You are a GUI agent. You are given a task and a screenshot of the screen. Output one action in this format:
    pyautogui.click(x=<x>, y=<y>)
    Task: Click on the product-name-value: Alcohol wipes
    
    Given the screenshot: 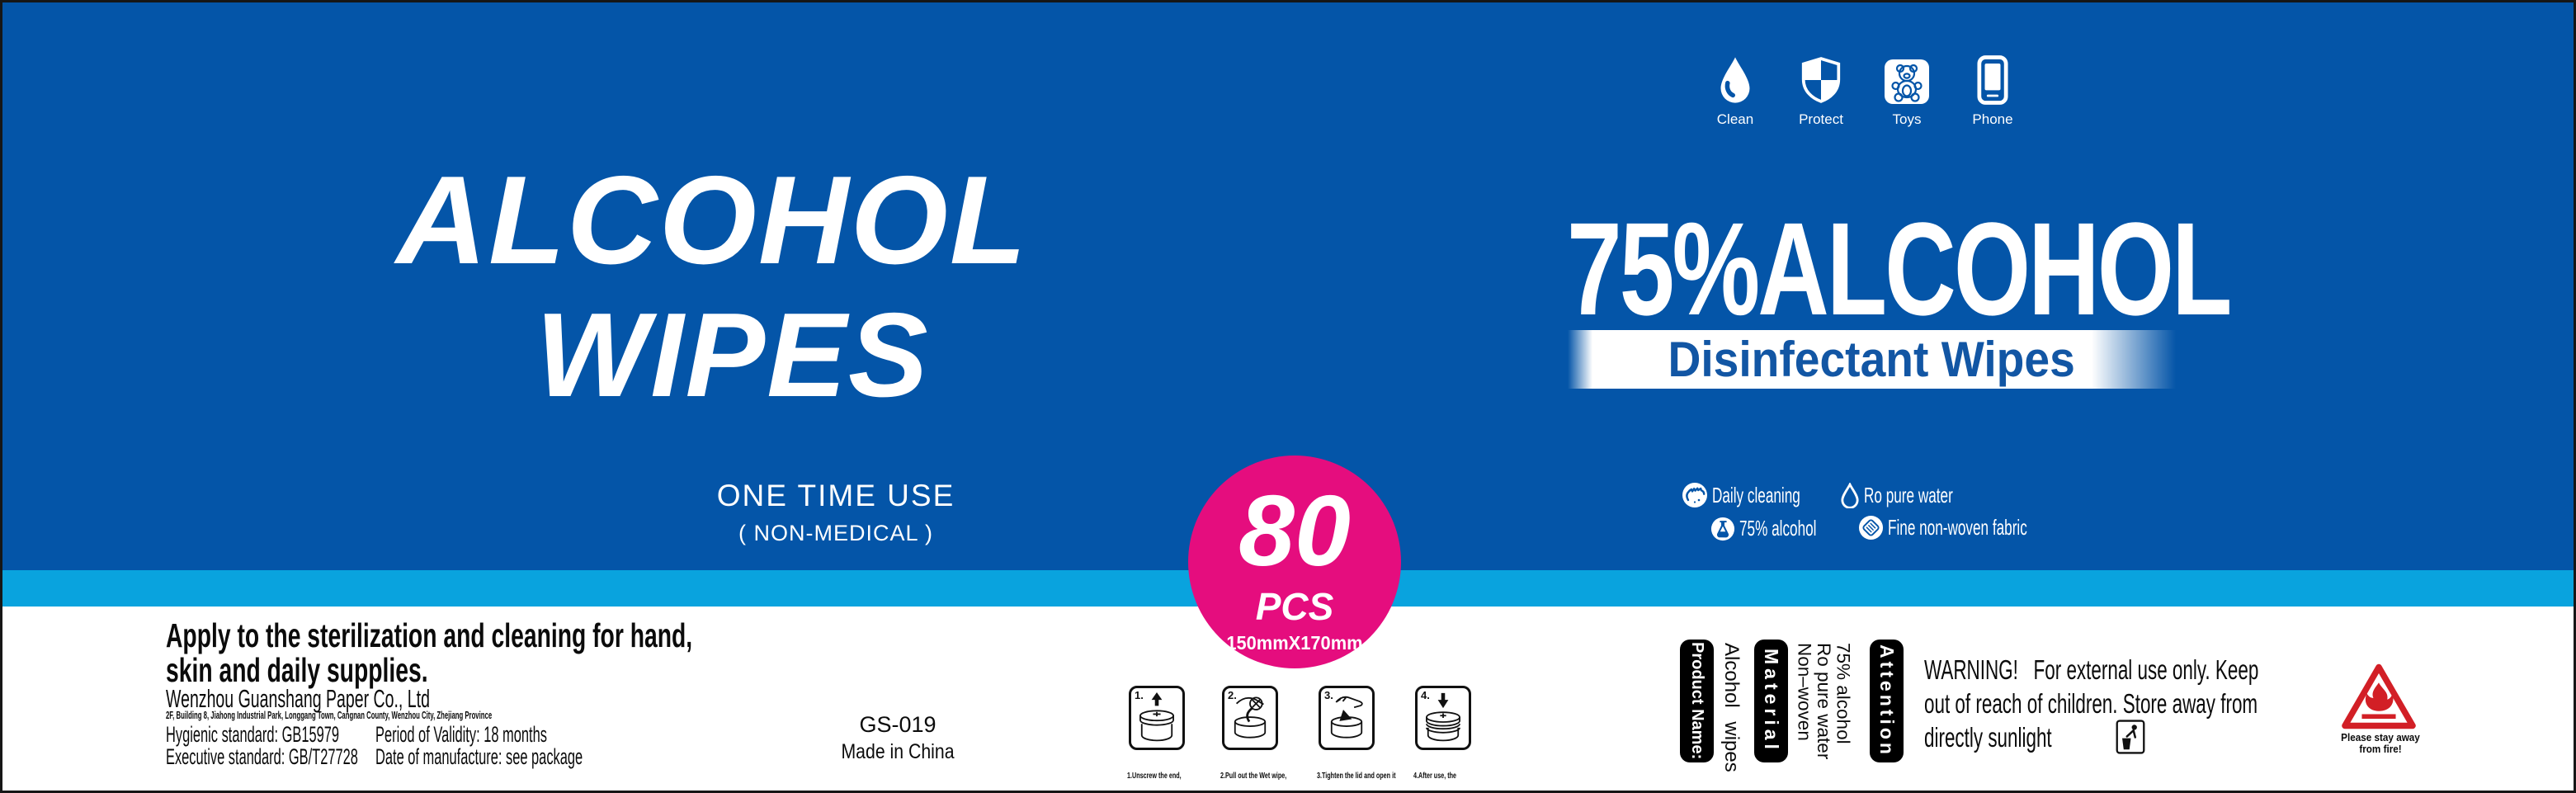 What is the action you would take?
    pyautogui.click(x=1731, y=707)
    